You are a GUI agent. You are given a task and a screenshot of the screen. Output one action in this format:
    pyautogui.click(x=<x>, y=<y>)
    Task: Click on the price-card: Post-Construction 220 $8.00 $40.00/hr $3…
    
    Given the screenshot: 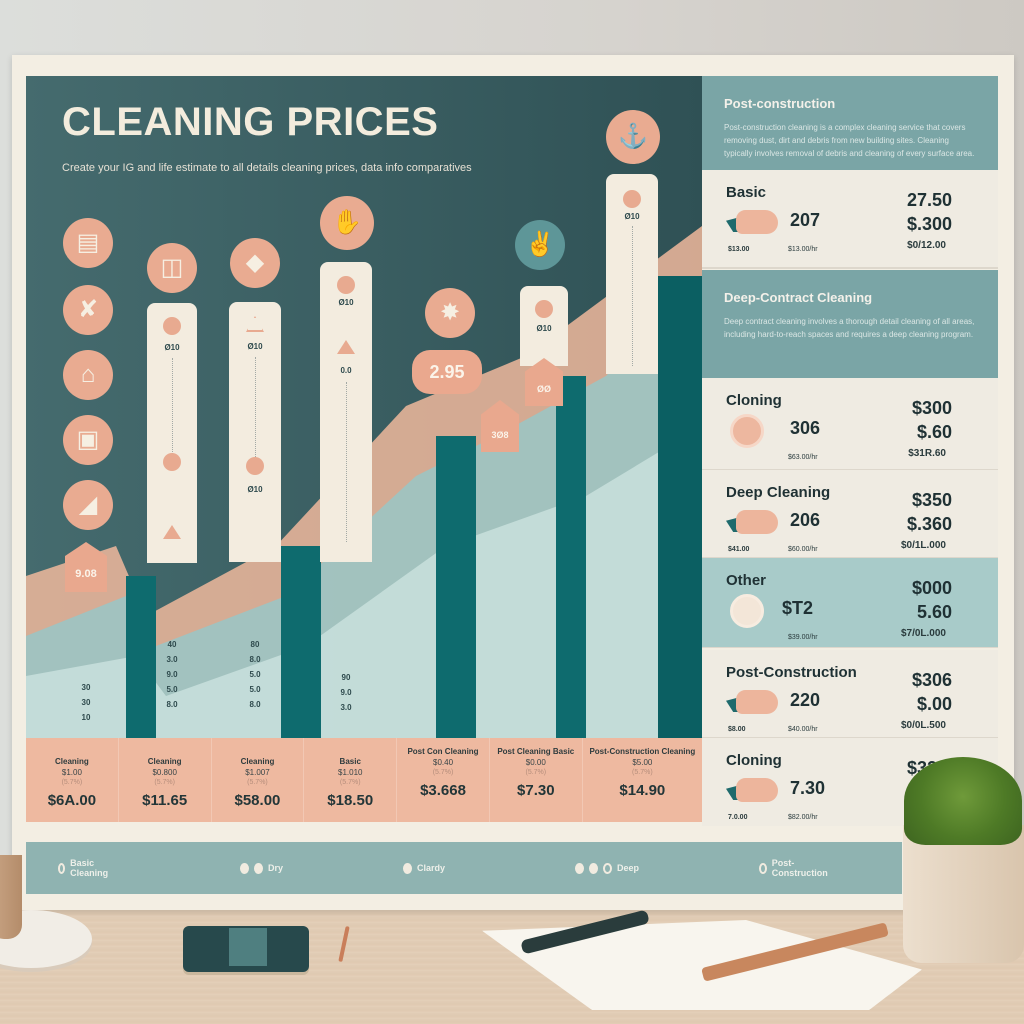 What is the action you would take?
    pyautogui.click(x=850, y=694)
    